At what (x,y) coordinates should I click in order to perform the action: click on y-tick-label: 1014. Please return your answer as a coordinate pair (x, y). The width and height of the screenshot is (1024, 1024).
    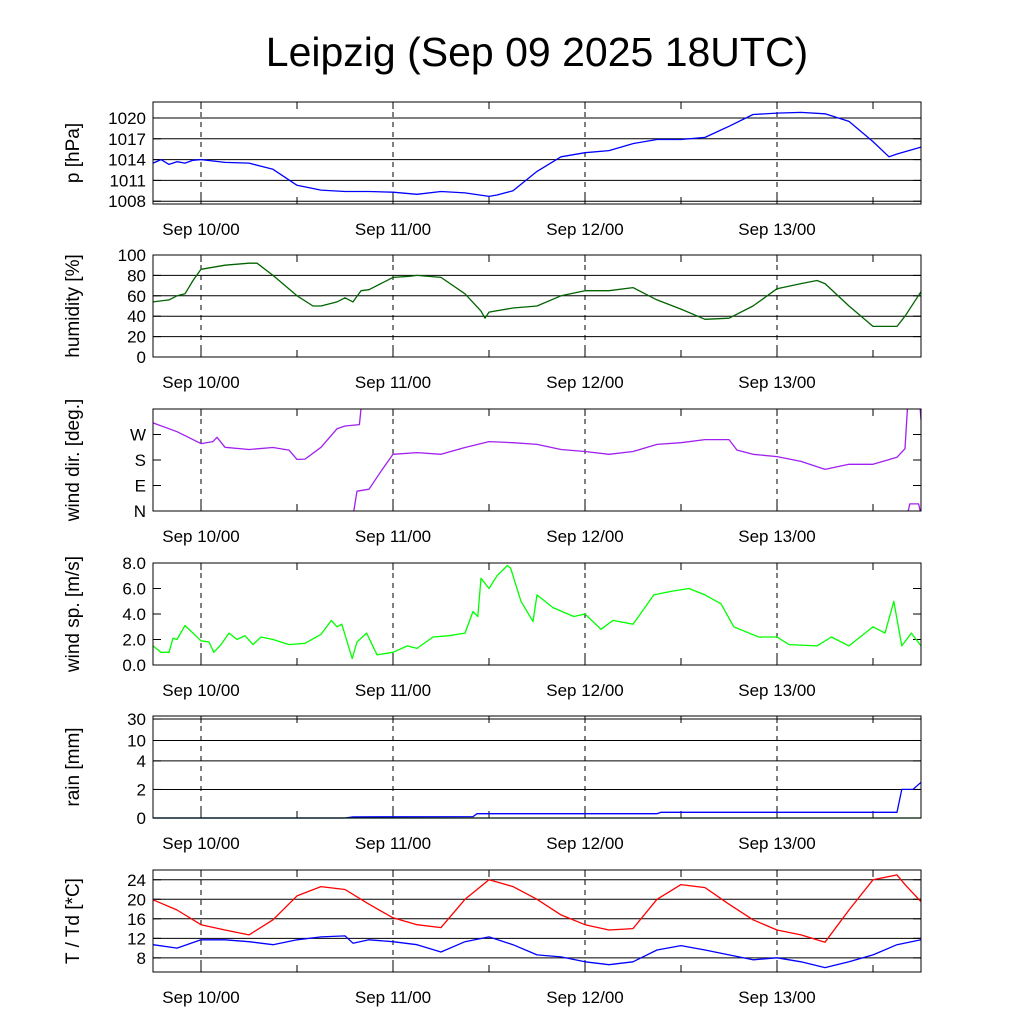
    Looking at the image, I should click on (127, 160).